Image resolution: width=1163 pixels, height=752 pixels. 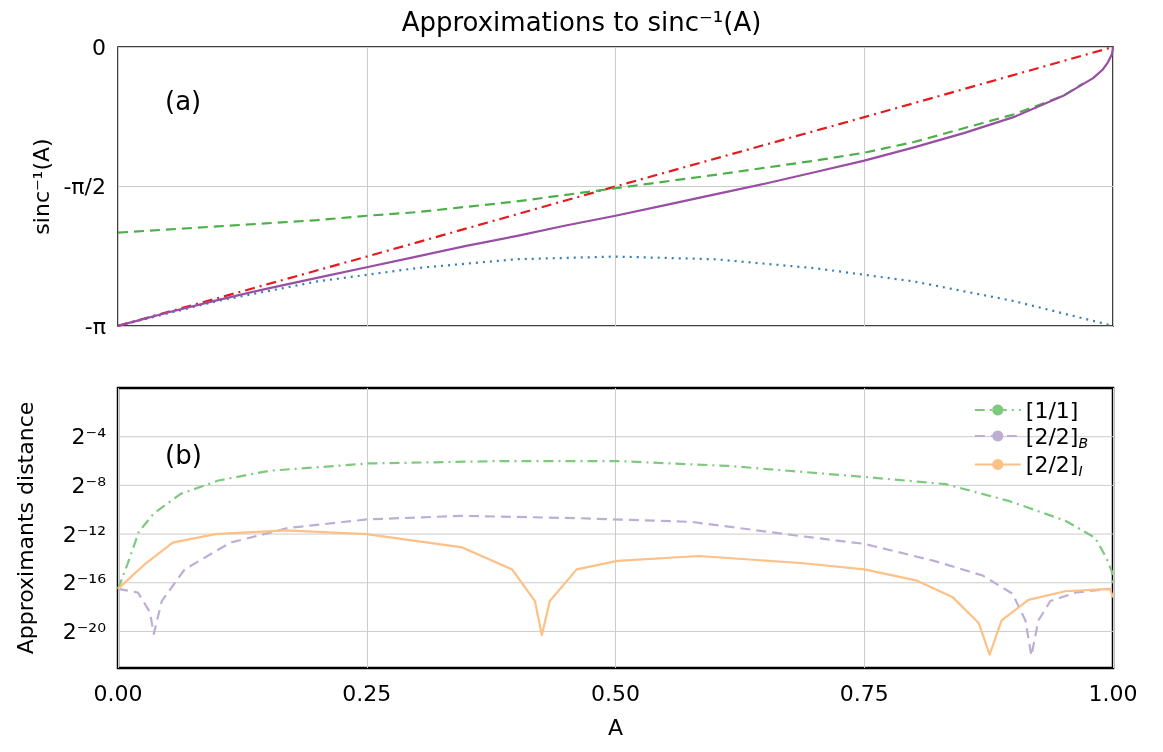 I want to click on y-tick-label: -π/2, so click(x=84, y=186).